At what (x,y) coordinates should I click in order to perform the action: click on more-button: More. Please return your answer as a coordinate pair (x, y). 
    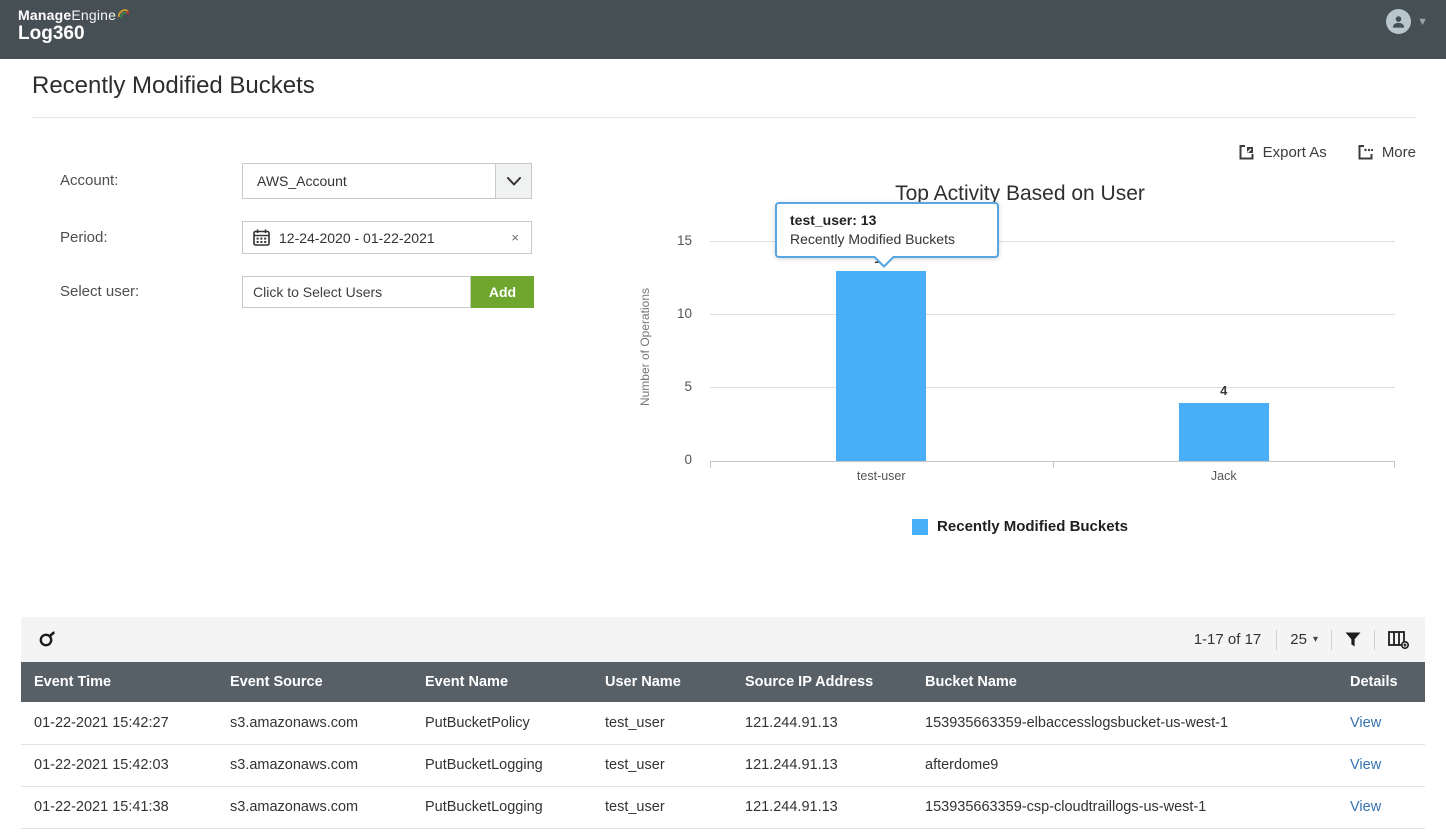
    Looking at the image, I should click on (1386, 152).